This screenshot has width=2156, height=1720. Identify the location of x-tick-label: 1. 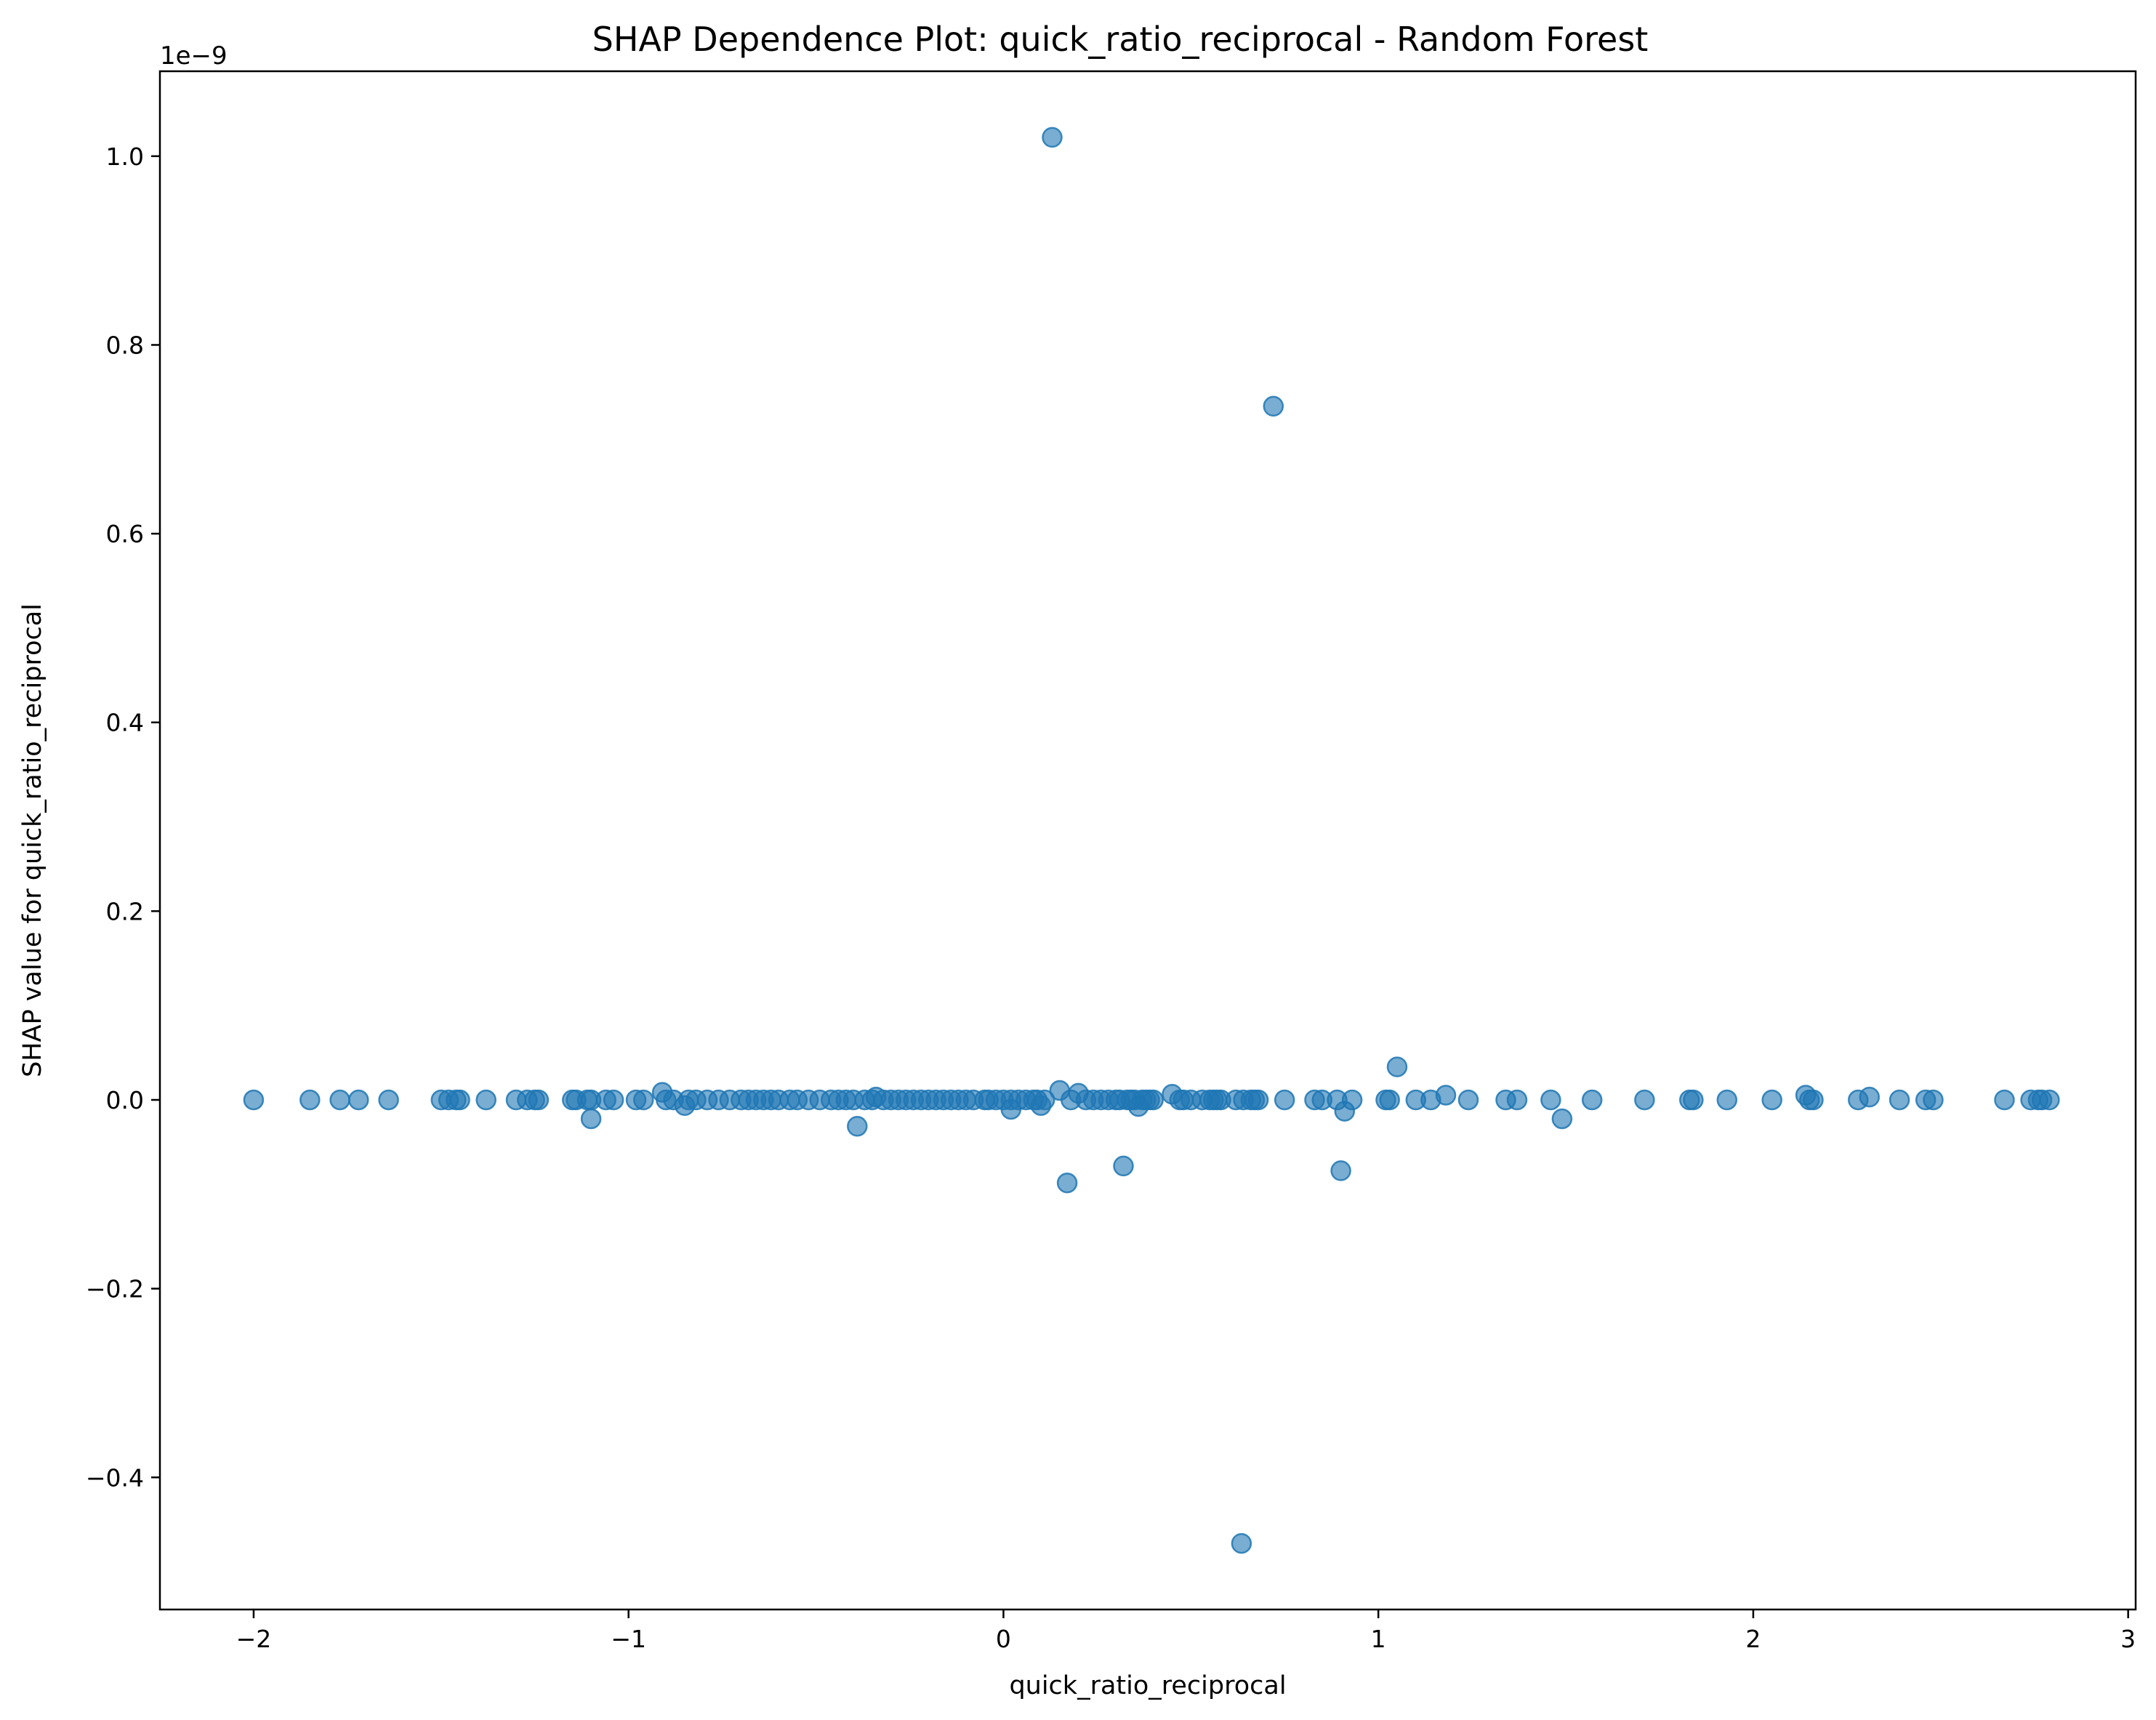
(1378, 1639).